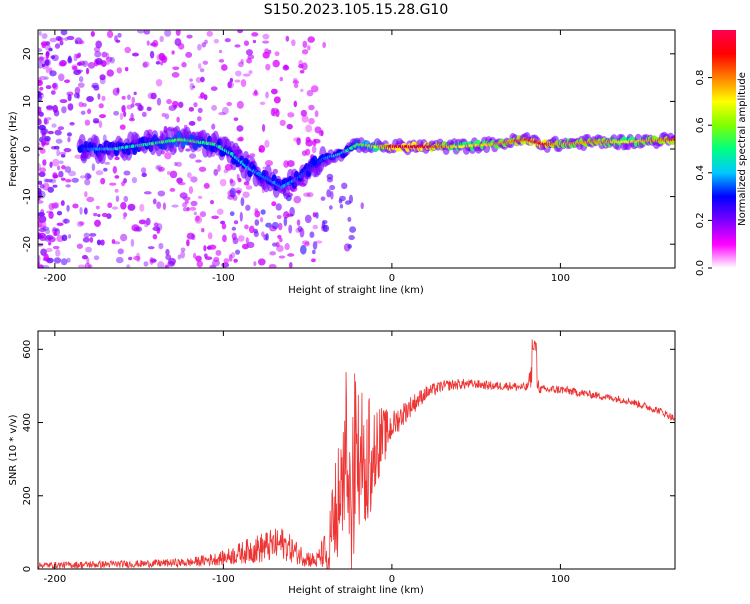 The image size is (750, 604). Describe the element at coordinates (27, 495) in the screenshot. I see `y-tick-label: 200` at that location.